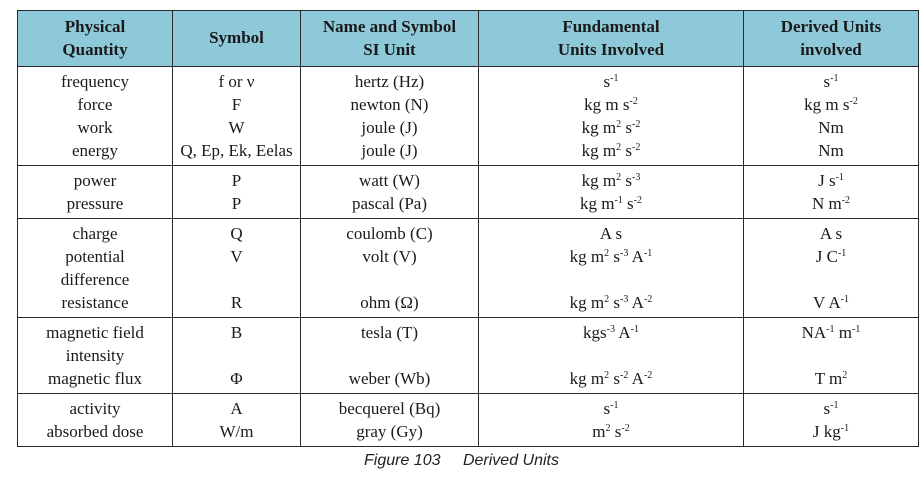 The height and width of the screenshot is (484, 923). Describe the element at coordinates (236, 408) in the screenshot. I see `symbol-text: A` at that location.